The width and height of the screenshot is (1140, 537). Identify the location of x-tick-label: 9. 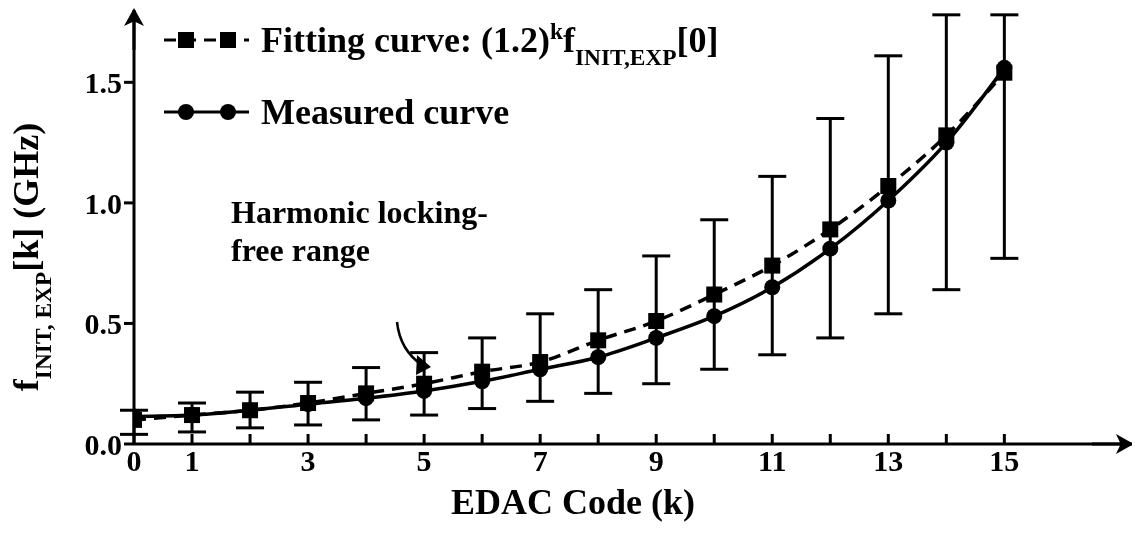
(656, 461).